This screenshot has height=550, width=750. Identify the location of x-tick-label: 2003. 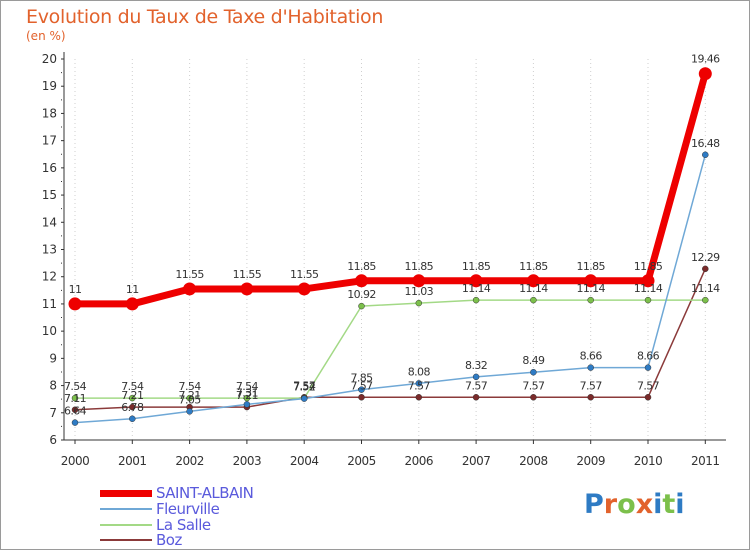
(247, 461).